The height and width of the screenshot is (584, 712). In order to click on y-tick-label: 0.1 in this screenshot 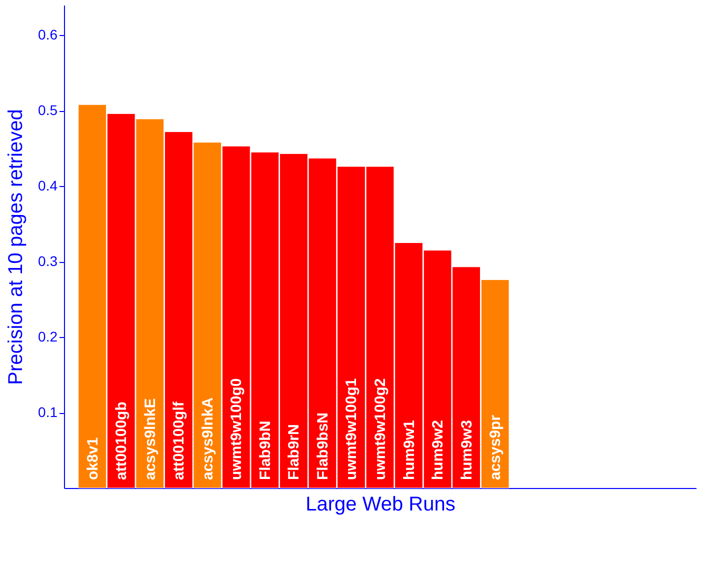, I will do `click(48, 412)`.